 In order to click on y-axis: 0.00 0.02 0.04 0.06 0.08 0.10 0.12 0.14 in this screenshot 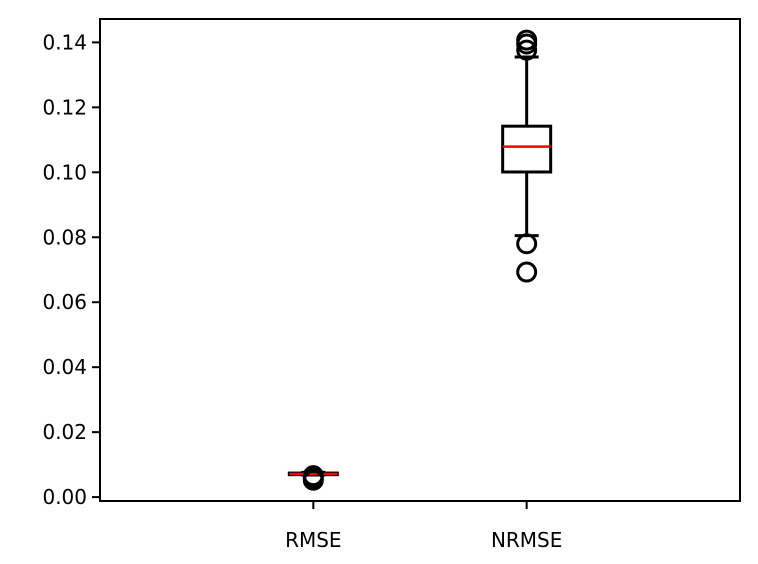, I will do `click(71, 269)`.